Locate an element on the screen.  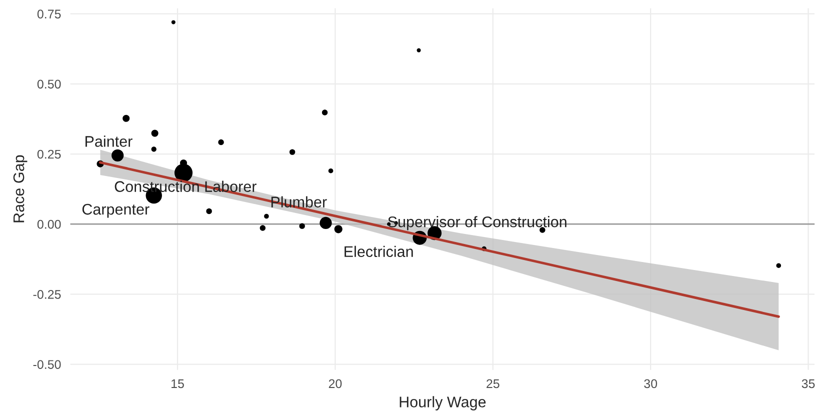
x-tick-label: 15 is located at coordinates (178, 383).